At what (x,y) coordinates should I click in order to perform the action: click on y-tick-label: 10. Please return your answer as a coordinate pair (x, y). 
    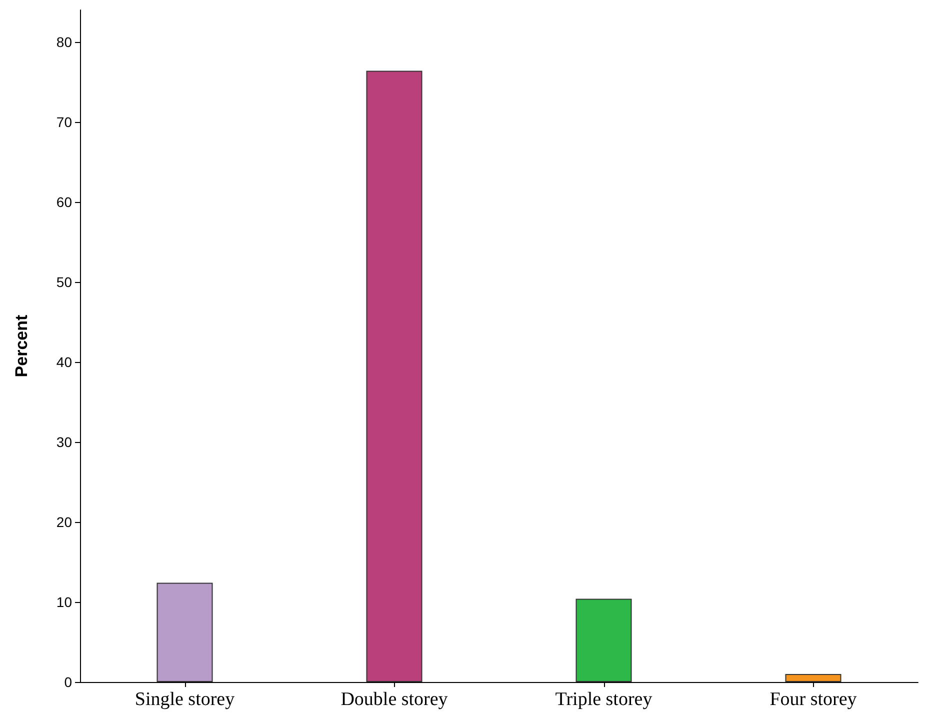
    Looking at the image, I should click on (64, 602).